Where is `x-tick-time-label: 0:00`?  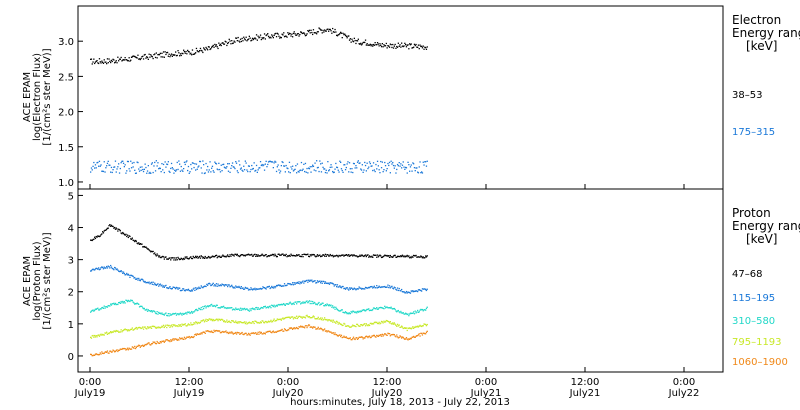 x-tick-time-label: 0:00 is located at coordinates (288, 382).